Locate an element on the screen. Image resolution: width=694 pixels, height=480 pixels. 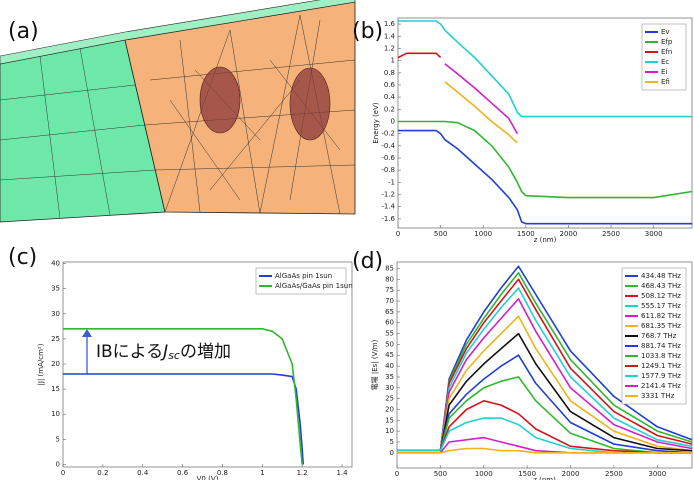
annotation: IBによるJscの増加 is located at coordinates (163, 352).